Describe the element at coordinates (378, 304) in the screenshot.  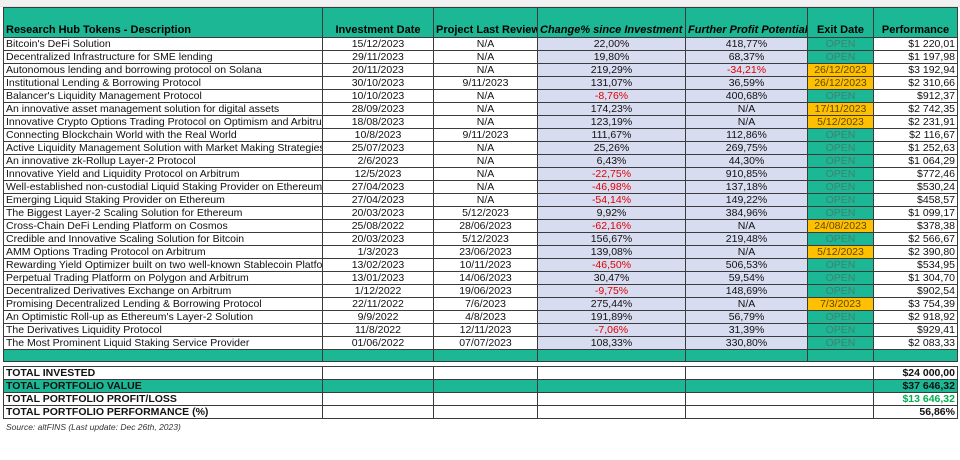
I see `investment-date-cell: 22/11/2022` at that location.